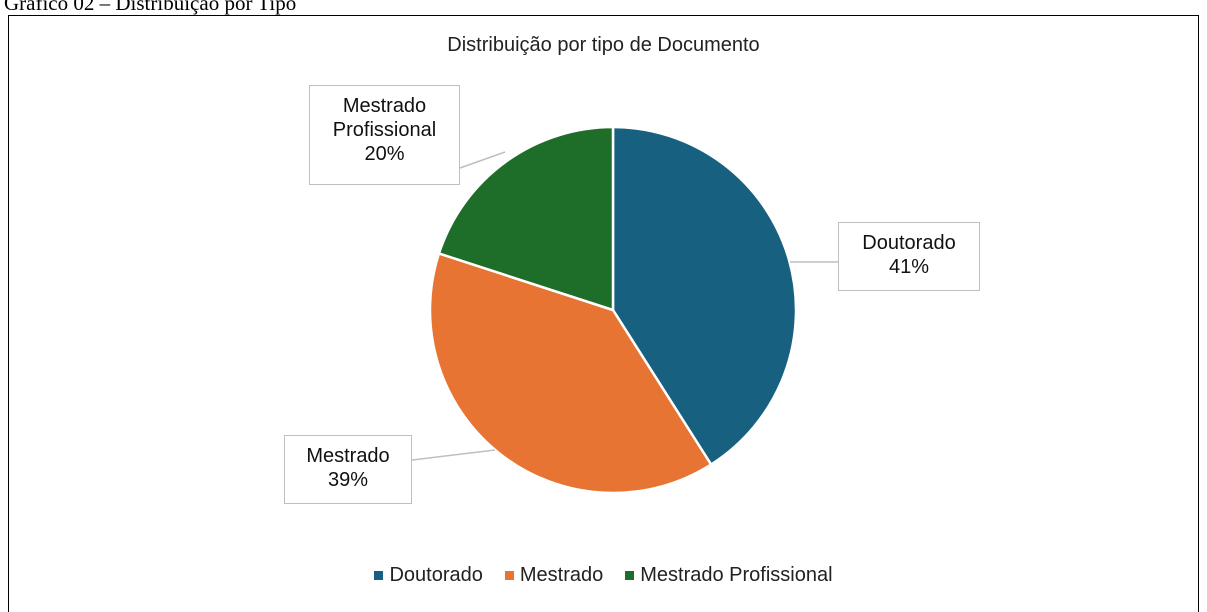 The image size is (1207, 612). Describe the element at coordinates (348, 456) in the screenshot. I see `data-label-name: Mestrado` at that location.